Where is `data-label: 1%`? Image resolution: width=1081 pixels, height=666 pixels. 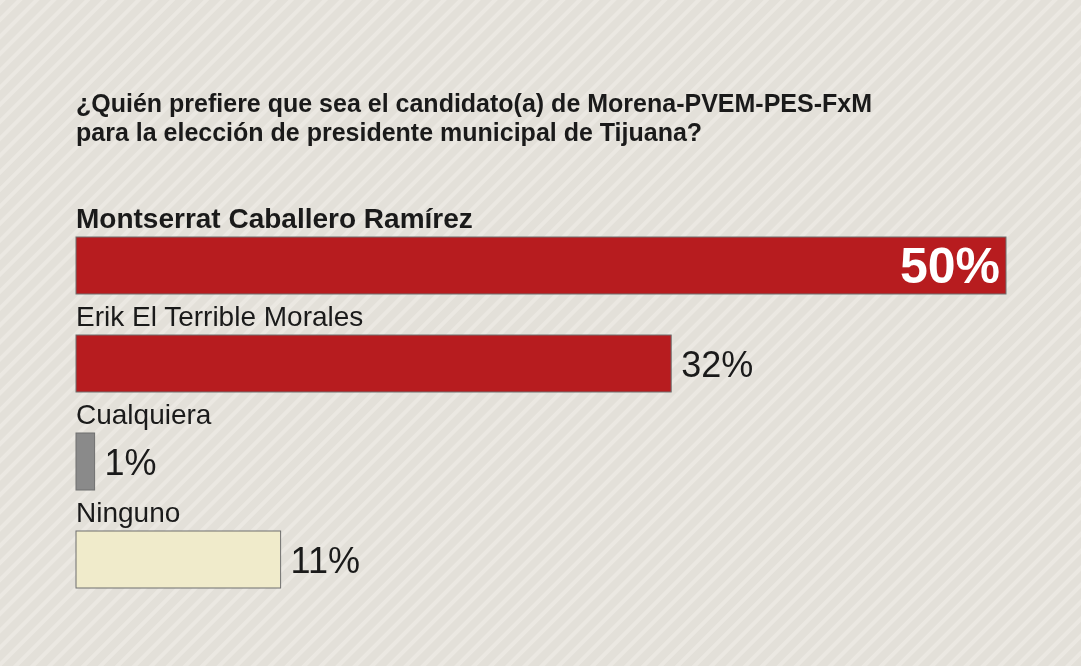
data-label: 1% is located at coordinates (130, 462).